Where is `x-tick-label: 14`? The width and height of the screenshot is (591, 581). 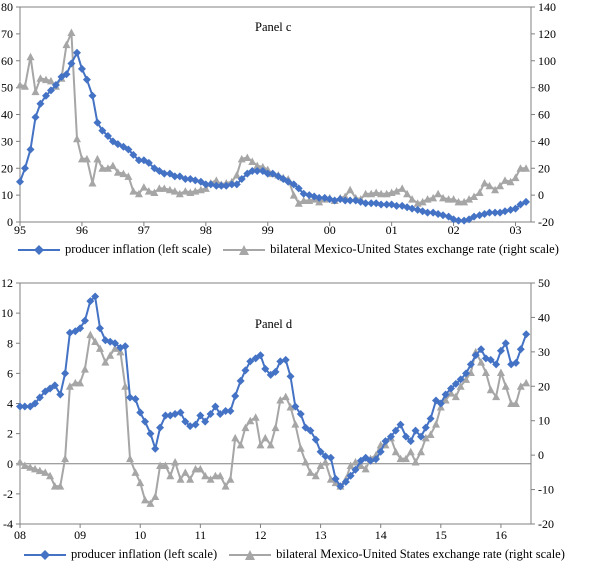 x-tick-label: 14 is located at coordinates (381, 535).